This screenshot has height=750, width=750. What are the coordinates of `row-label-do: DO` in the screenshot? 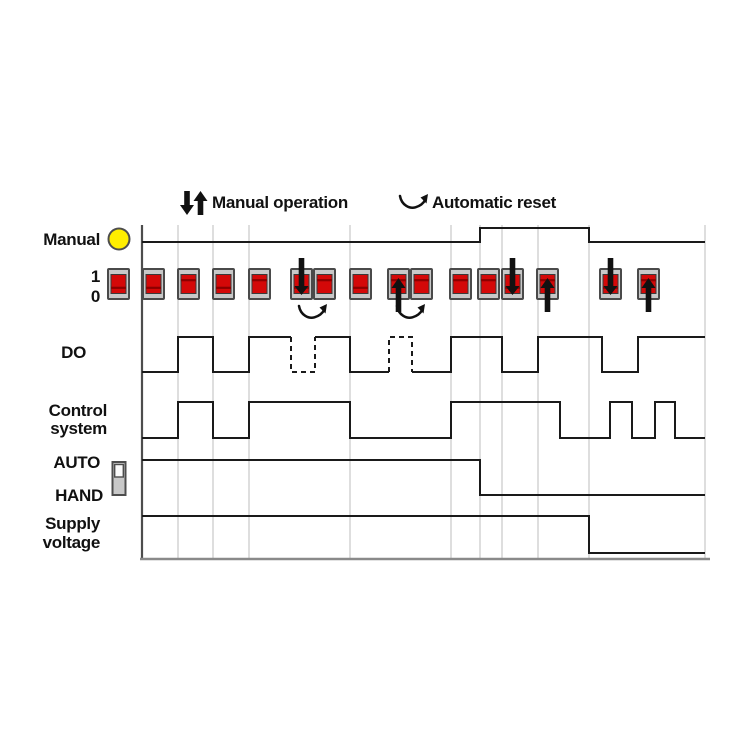 It's located at (73, 352).